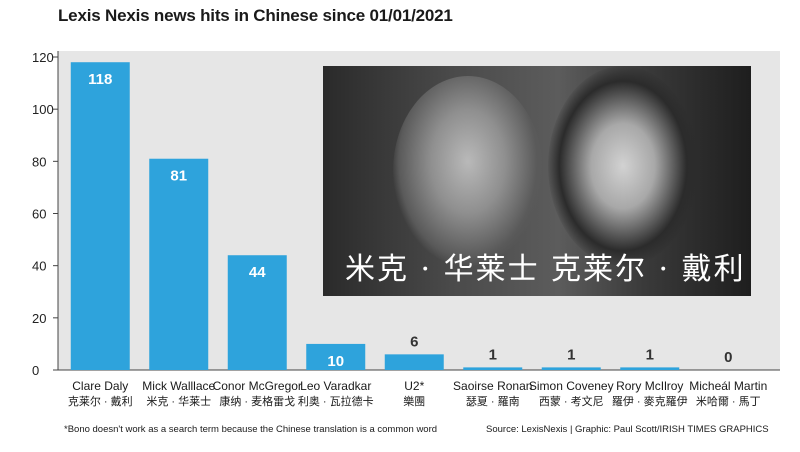 The image size is (800, 452). I want to click on clare-daly-portrait, so click(623, 166).